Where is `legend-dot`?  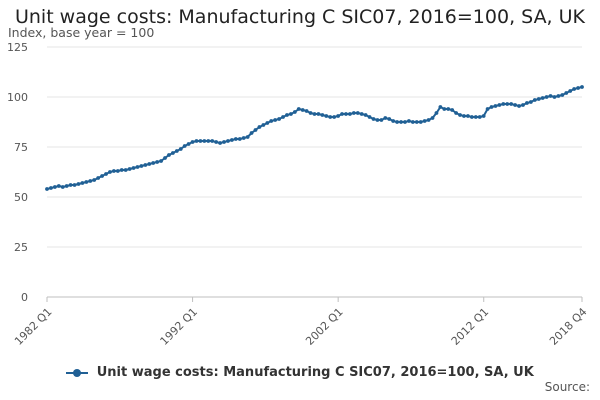 legend-dot is located at coordinates (77, 372).